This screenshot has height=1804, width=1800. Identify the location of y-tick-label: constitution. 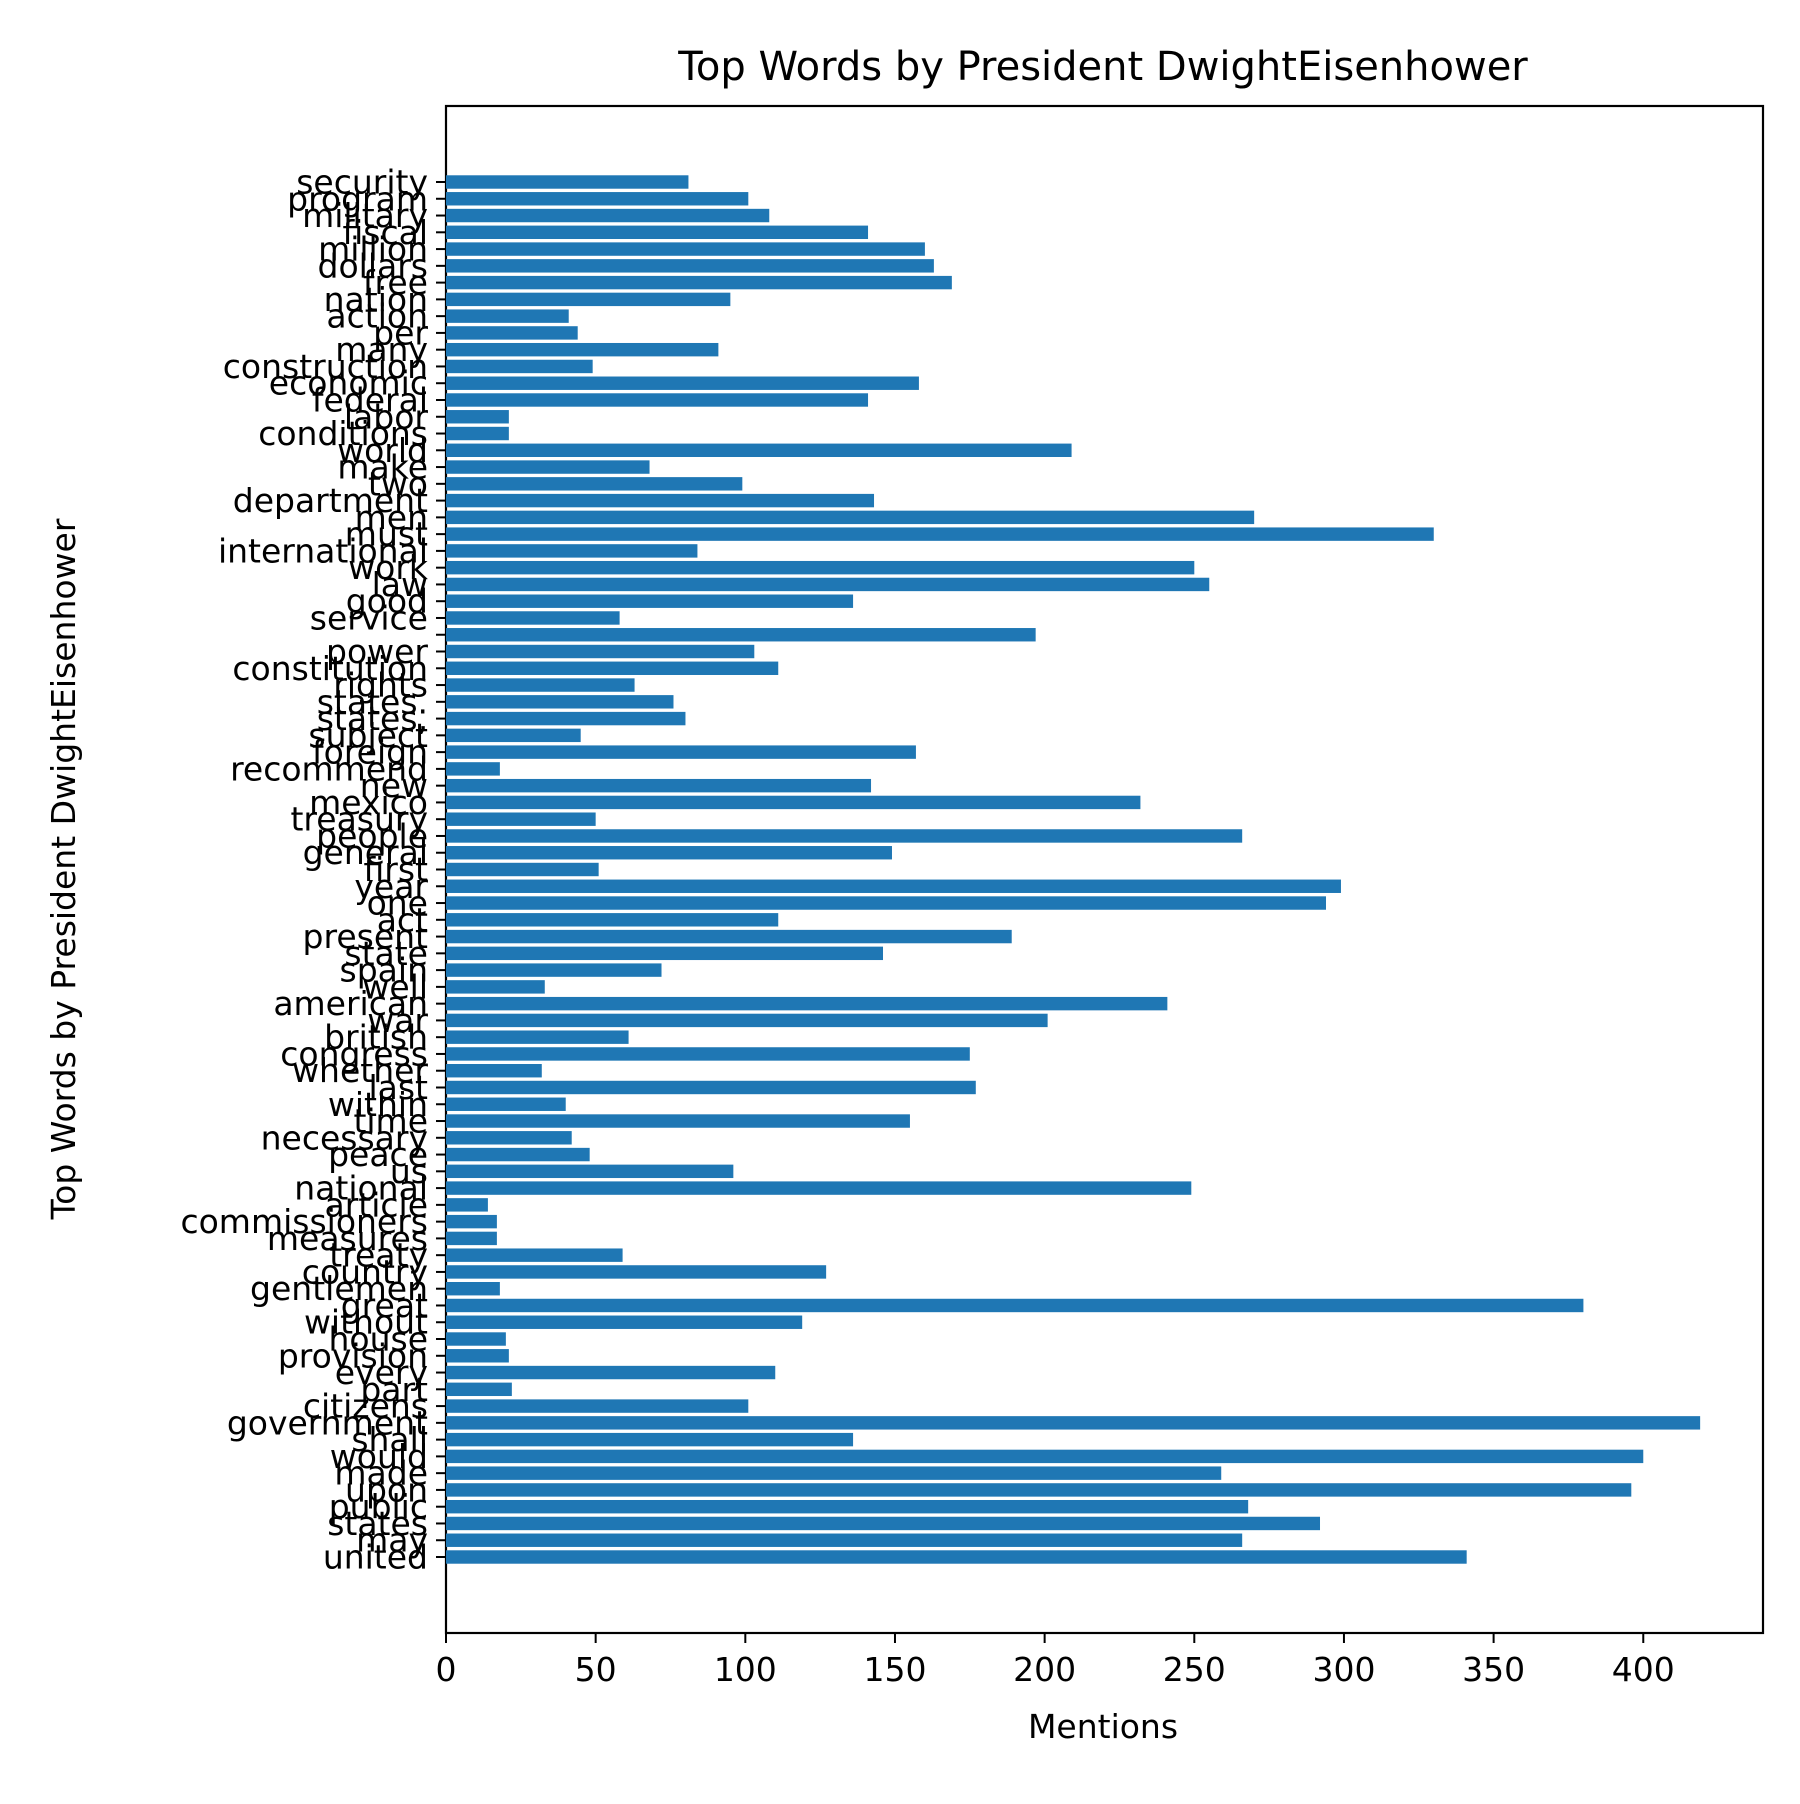
(330, 668).